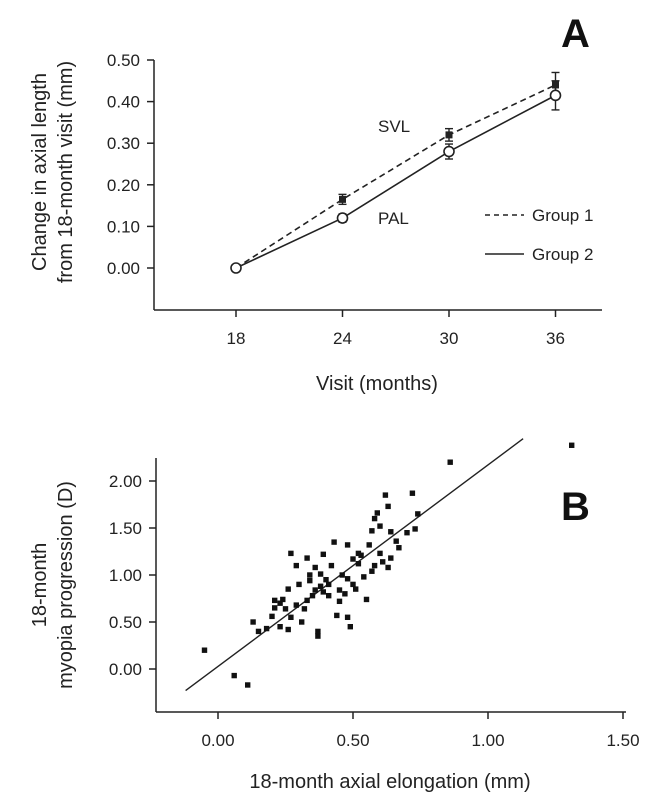 The height and width of the screenshot is (800, 648). What do you see at coordinates (66, 585) in the screenshot?
I see `panel-b-y-title-line-2: myopia progression (D)` at bounding box center [66, 585].